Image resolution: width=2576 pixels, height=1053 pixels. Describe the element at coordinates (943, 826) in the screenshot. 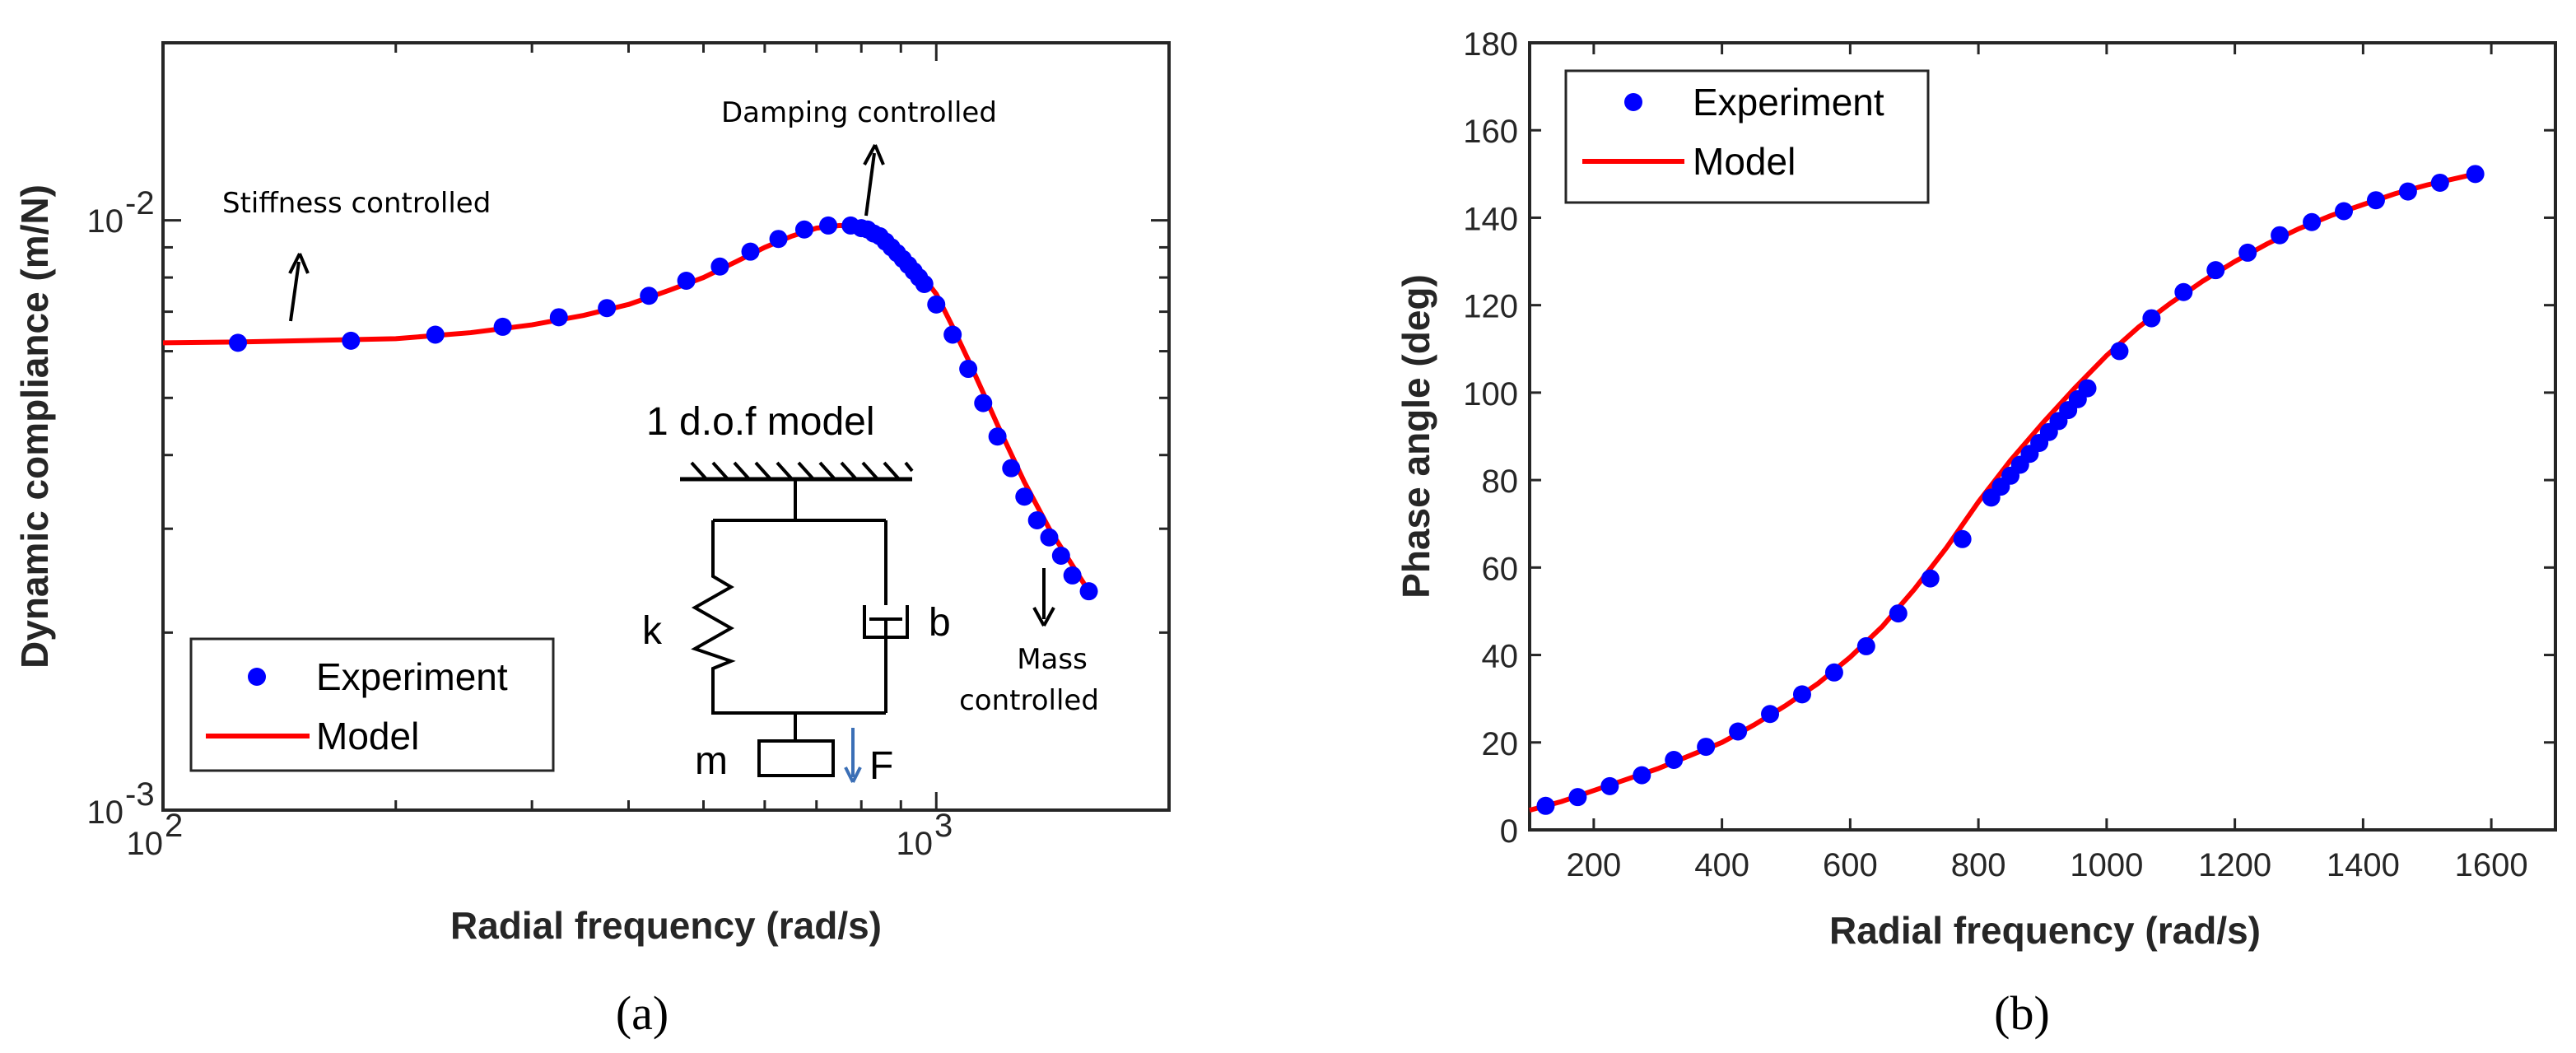

I see `a-xtick-exp-1: 3` at that location.